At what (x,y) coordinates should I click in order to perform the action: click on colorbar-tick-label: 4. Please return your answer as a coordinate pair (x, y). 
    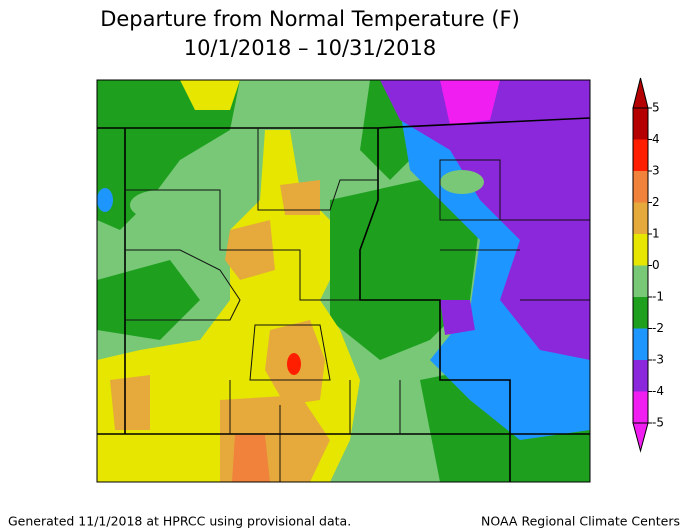
    Looking at the image, I should click on (656, 139).